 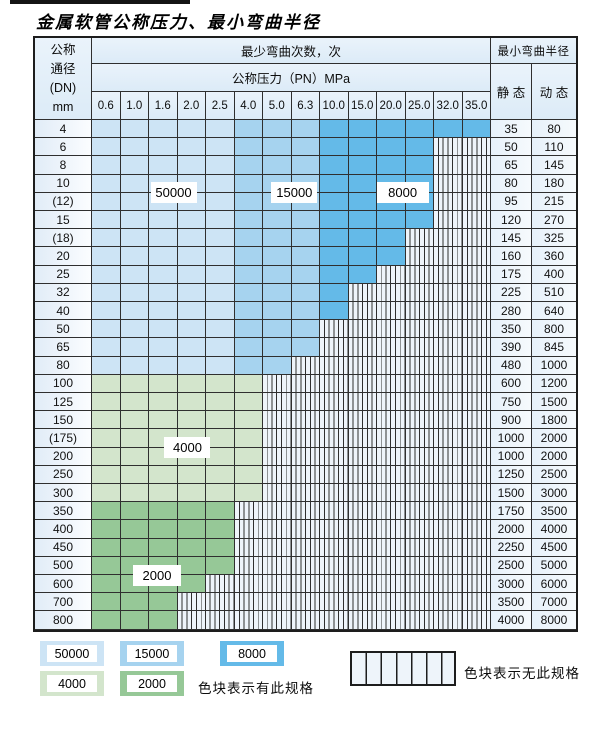 I want to click on dynamic-radius-cell: 110, so click(x=554, y=147).